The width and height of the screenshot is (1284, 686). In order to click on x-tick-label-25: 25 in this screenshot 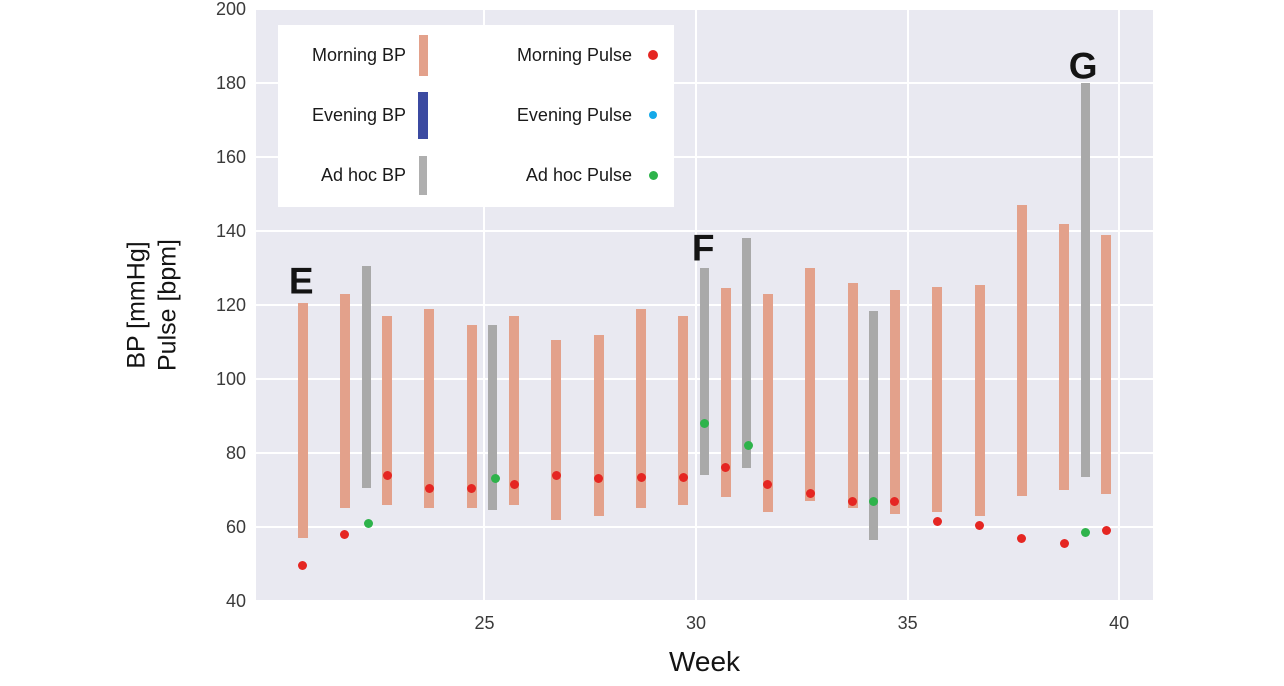, I will do `click(484, 623)`.